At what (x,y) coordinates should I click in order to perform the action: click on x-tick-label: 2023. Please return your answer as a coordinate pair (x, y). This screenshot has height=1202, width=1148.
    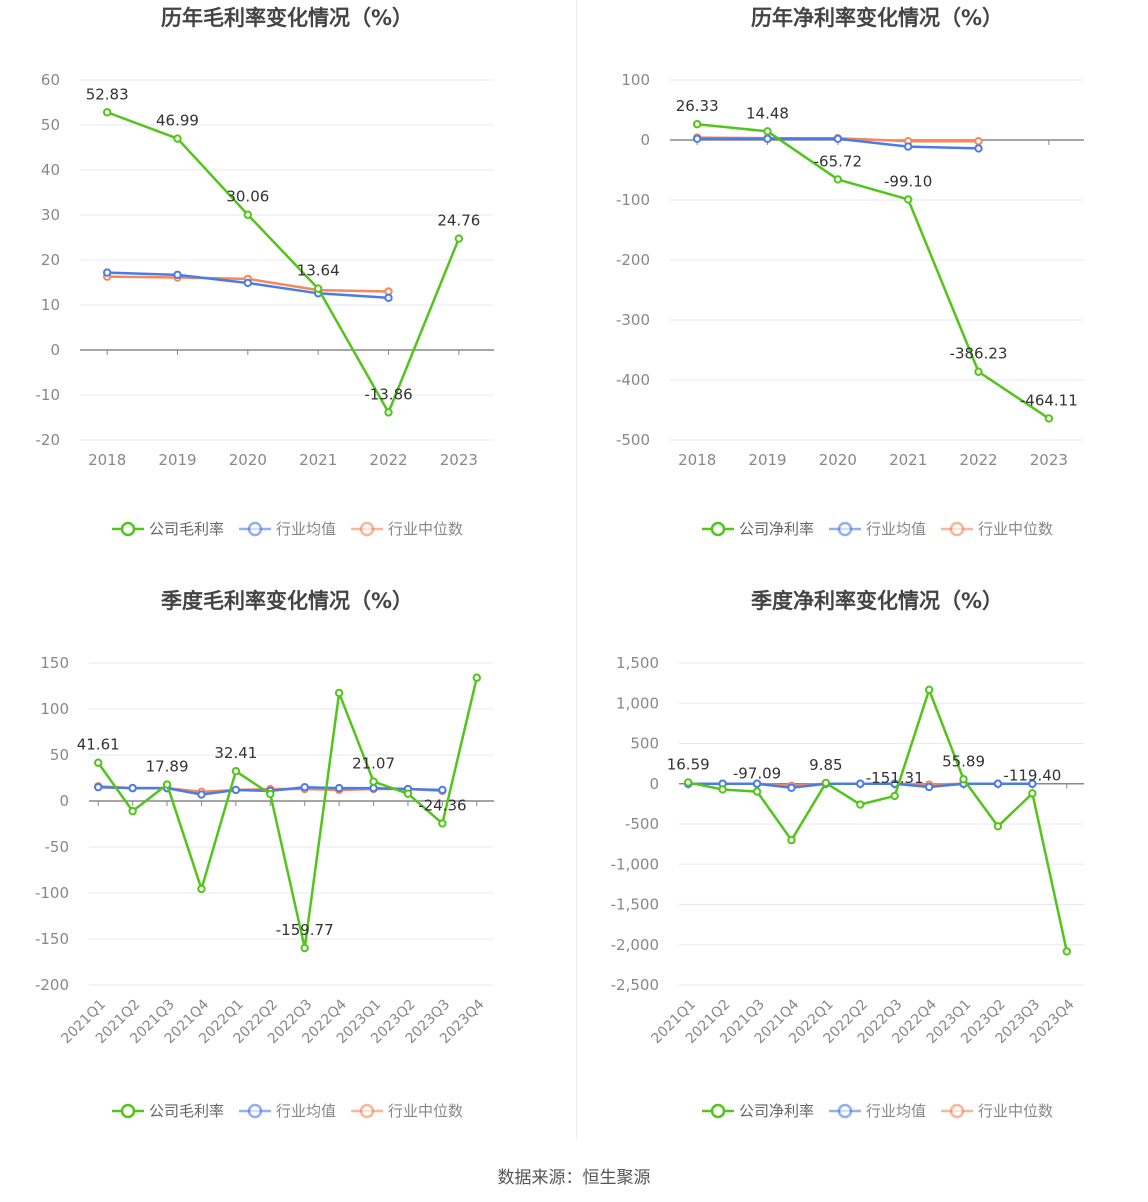
    Looking at the image, I should click on (1049, 460).